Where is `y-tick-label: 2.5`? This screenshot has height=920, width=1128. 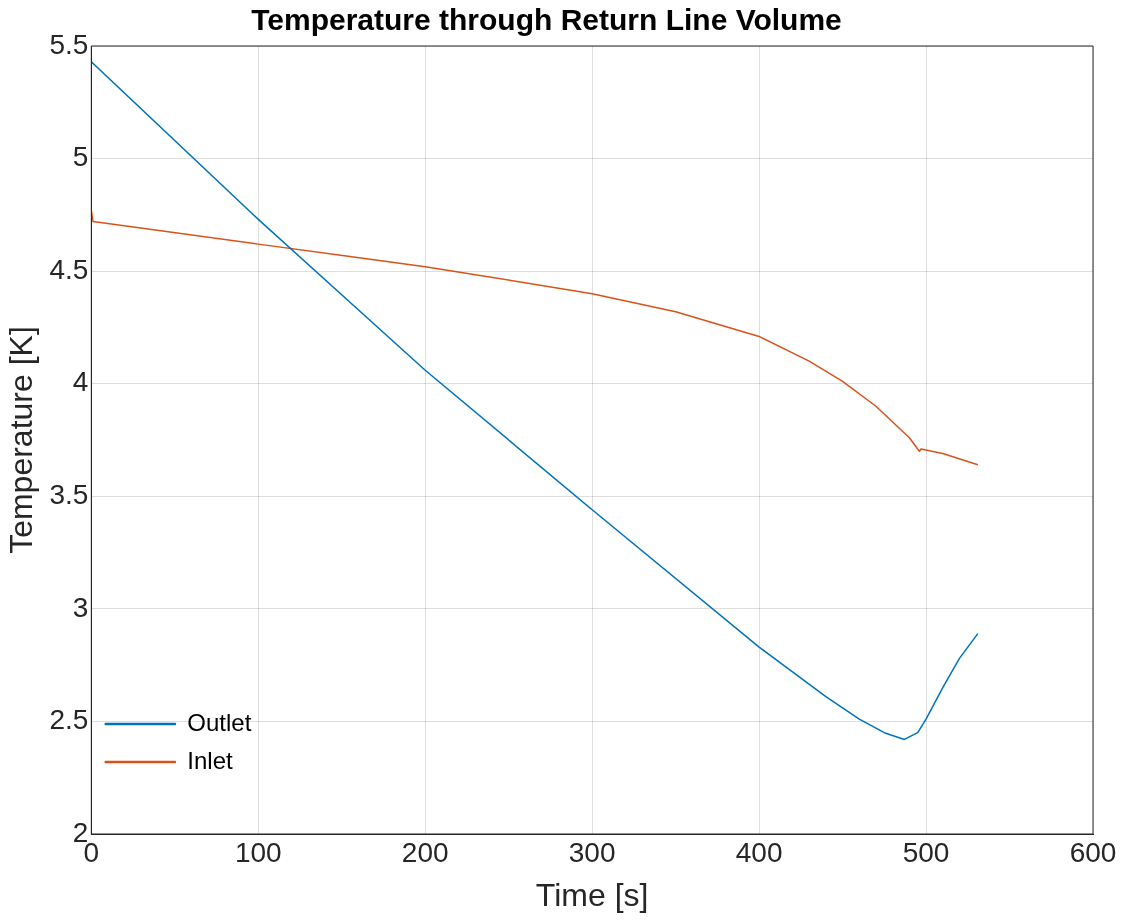 y-tick-label: 2.5 is located at coordinates (69, 720).